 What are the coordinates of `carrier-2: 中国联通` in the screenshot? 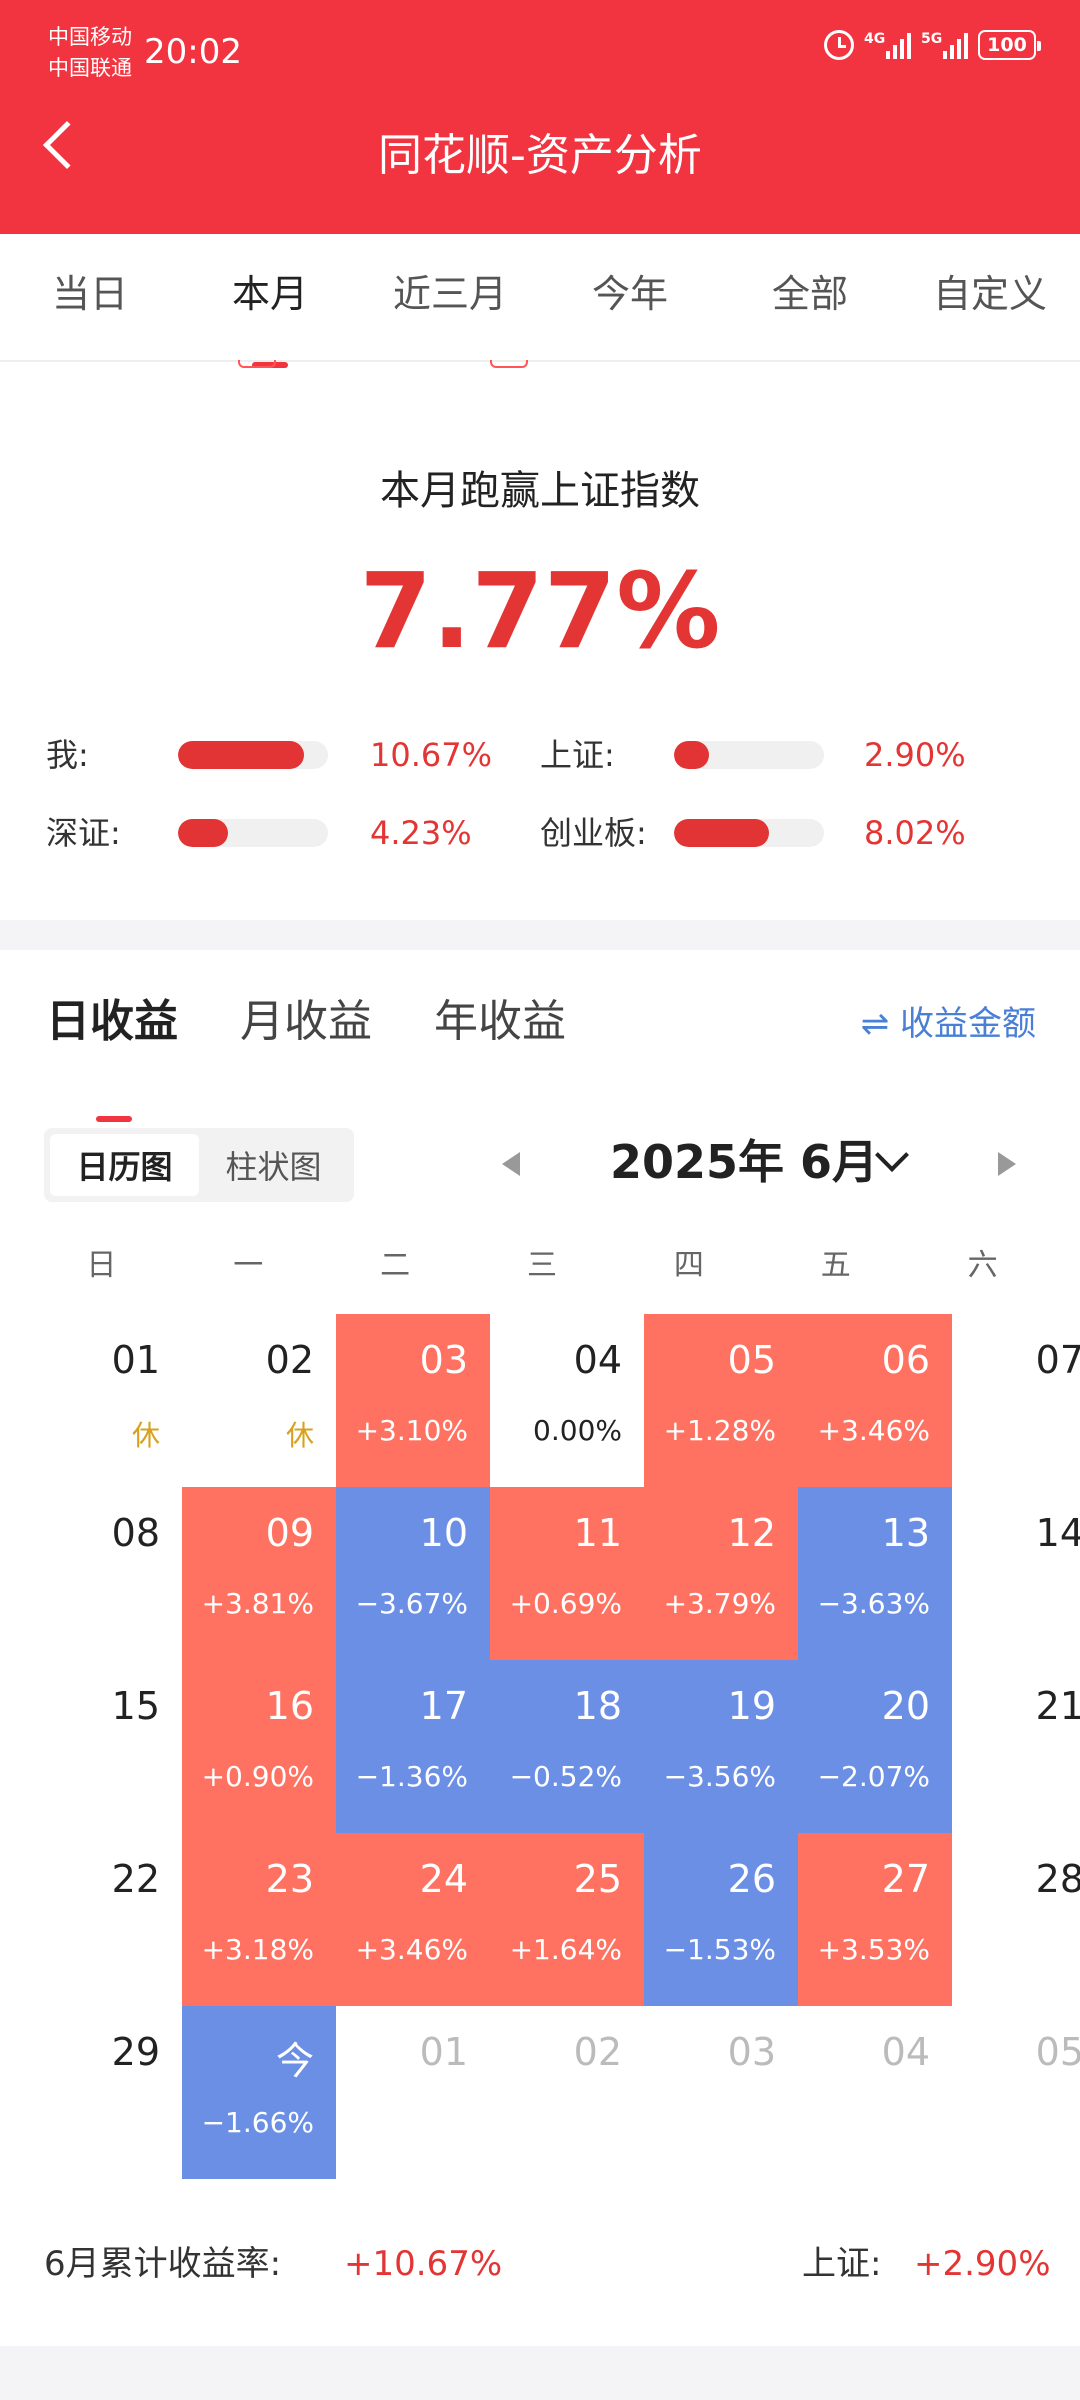 It's located at (90, 68).